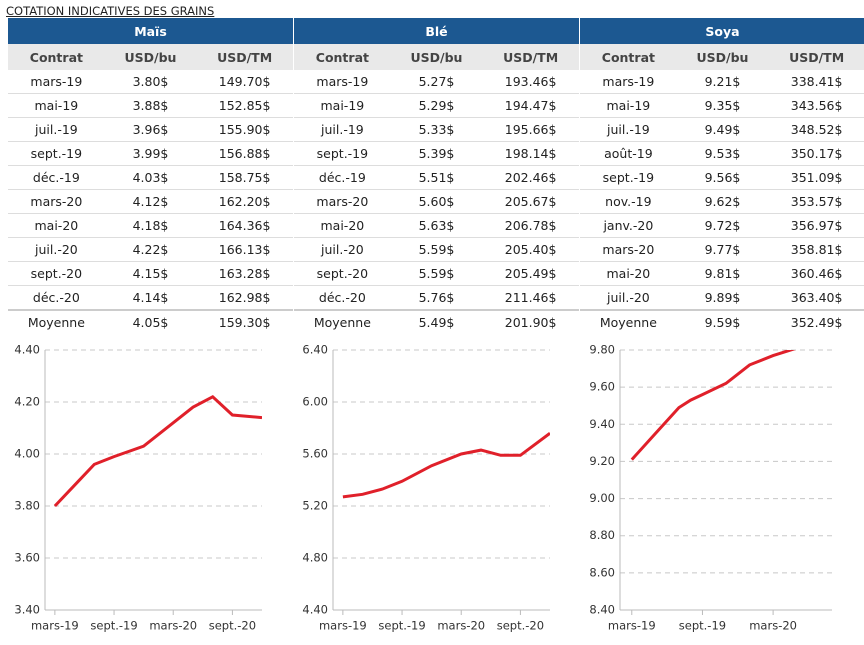 The width and height of the screenshot is (864, 645). Describe the element at coordinates (56, 201) in the screenshot. I see `table-cell: mars-20` at that location.